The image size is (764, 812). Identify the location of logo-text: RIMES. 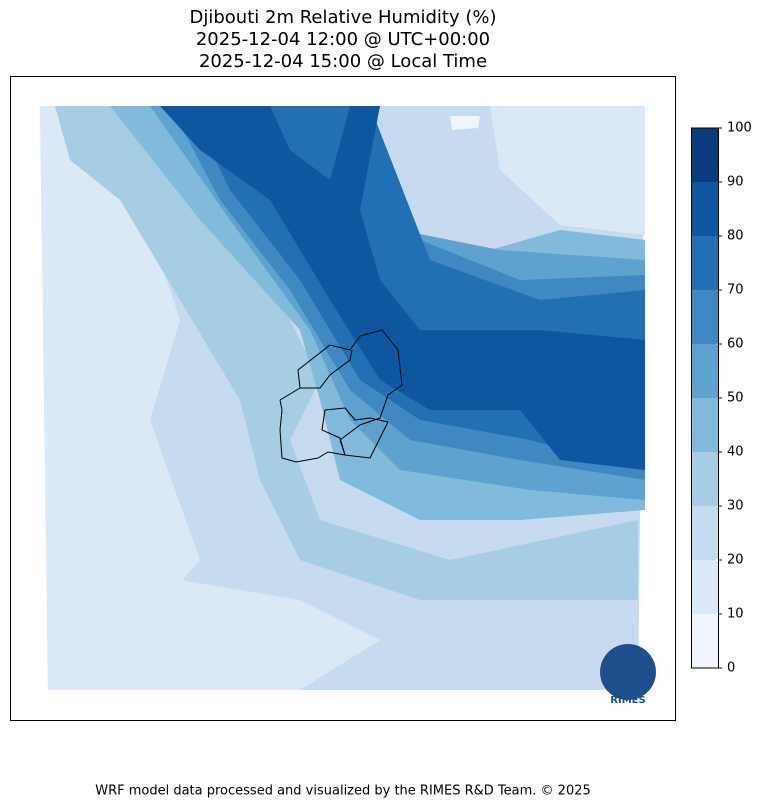
(627, 700).